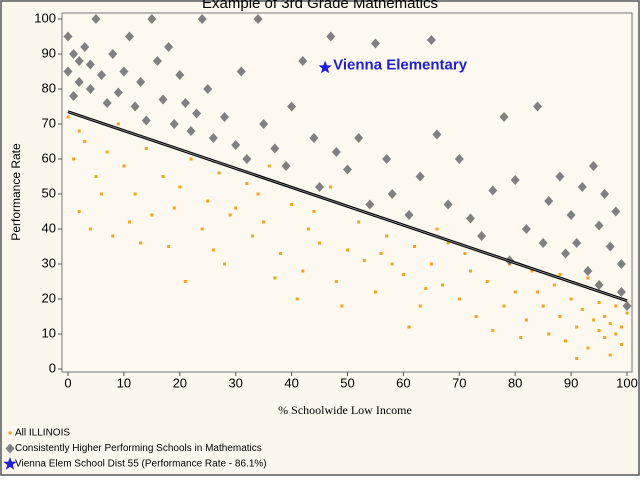 The width and height of the screenshot is (641, 482). Describe the element at coordinates (49, 52) in the screenshot. I see `y-tick-label: 90` at that location.